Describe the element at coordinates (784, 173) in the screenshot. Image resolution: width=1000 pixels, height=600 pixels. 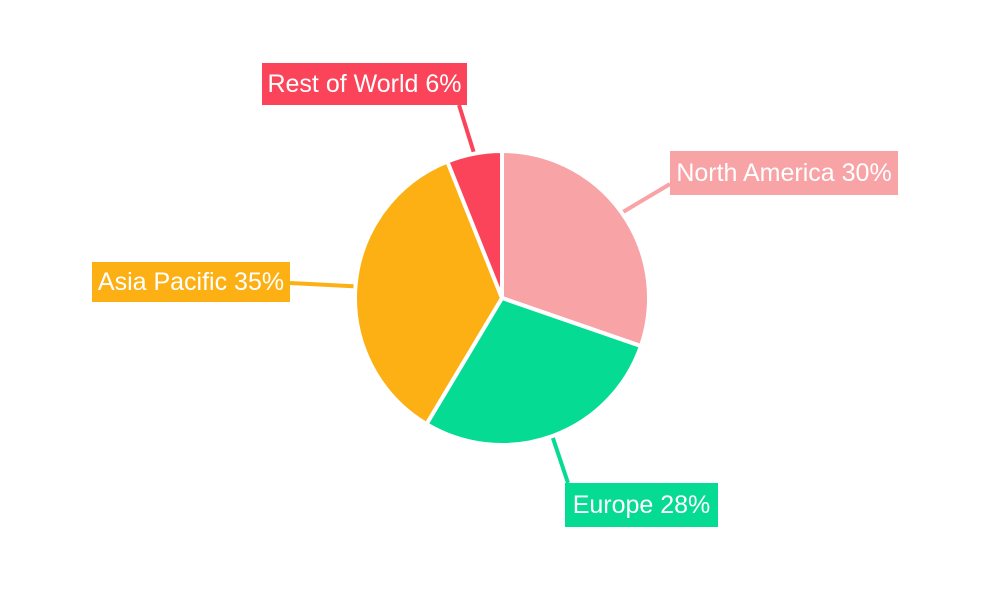
I see `pie-label-north-america: North America 30%` at that location.